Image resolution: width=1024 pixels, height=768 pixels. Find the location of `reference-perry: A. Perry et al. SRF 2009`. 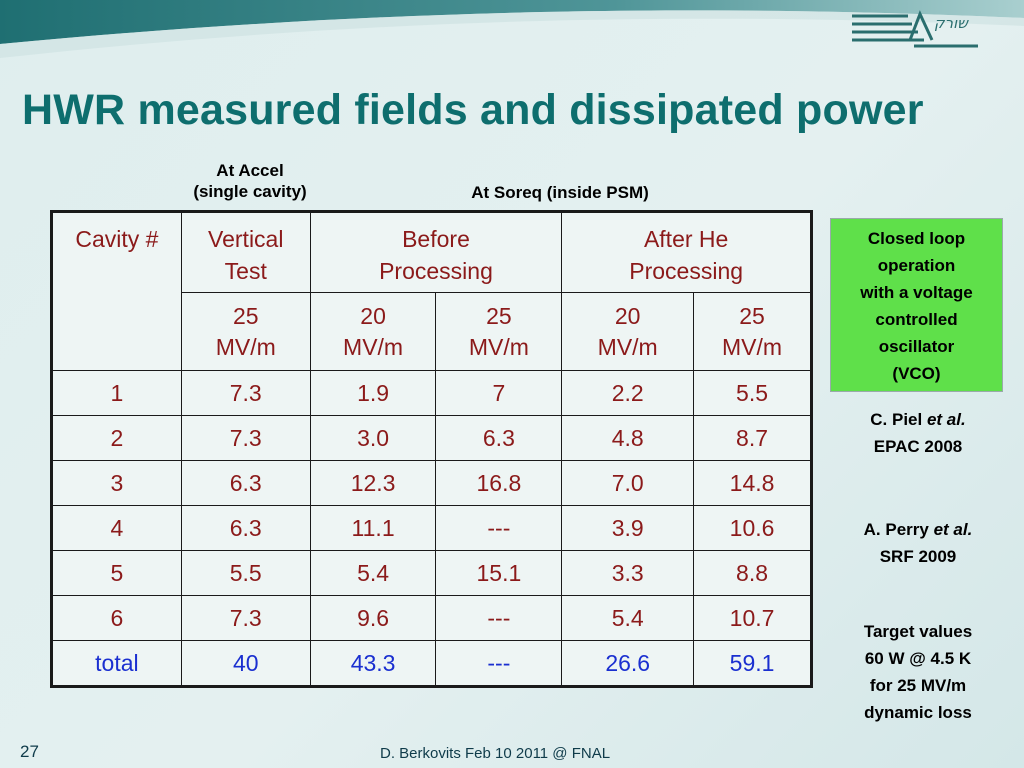

reference-perry: A. Perry et al. SRF 2009 is located at coordinates (918, 543).